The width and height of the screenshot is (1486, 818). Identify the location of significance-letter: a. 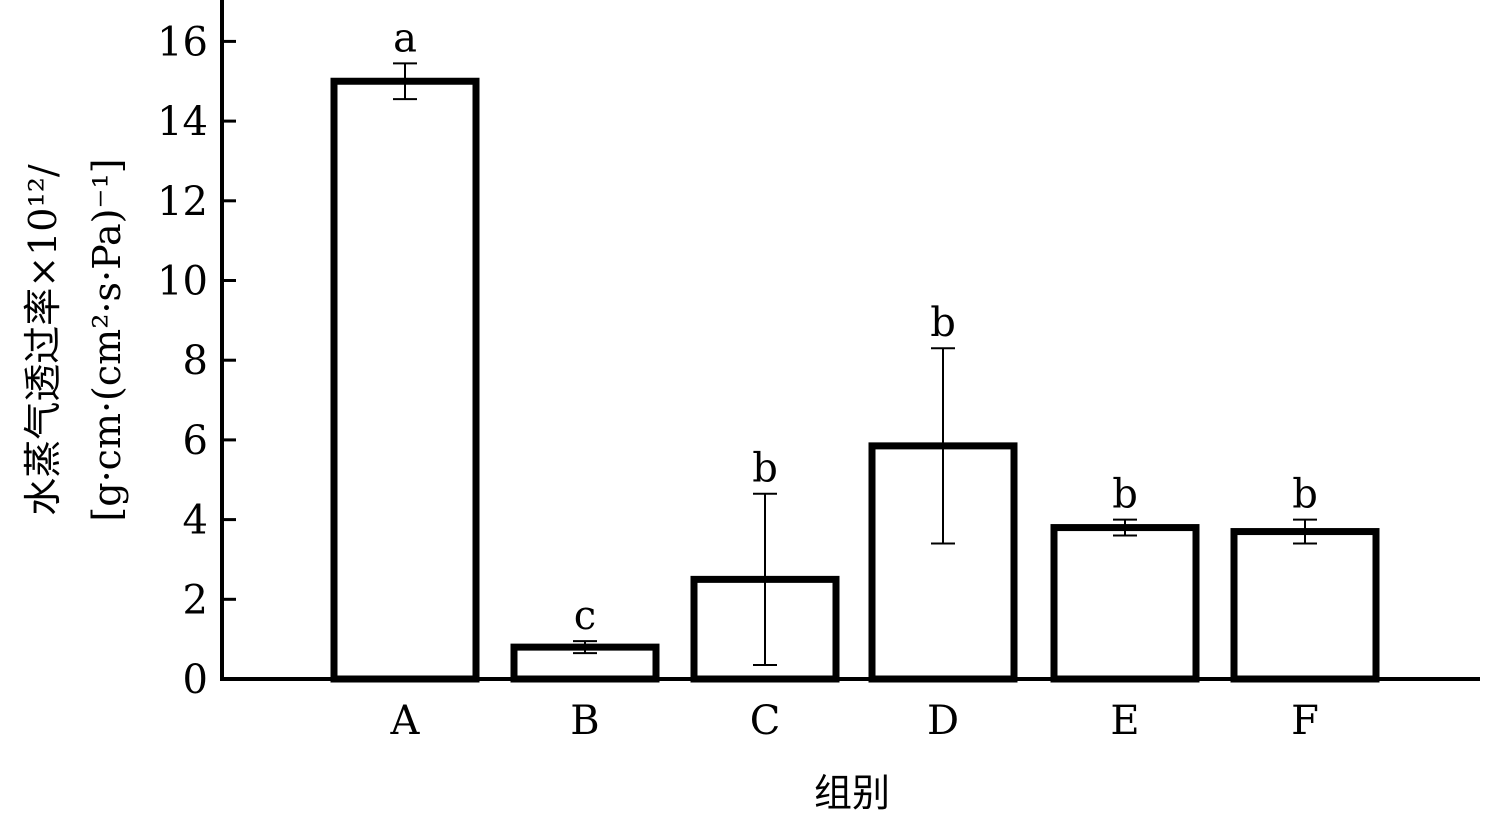
(405, 38).